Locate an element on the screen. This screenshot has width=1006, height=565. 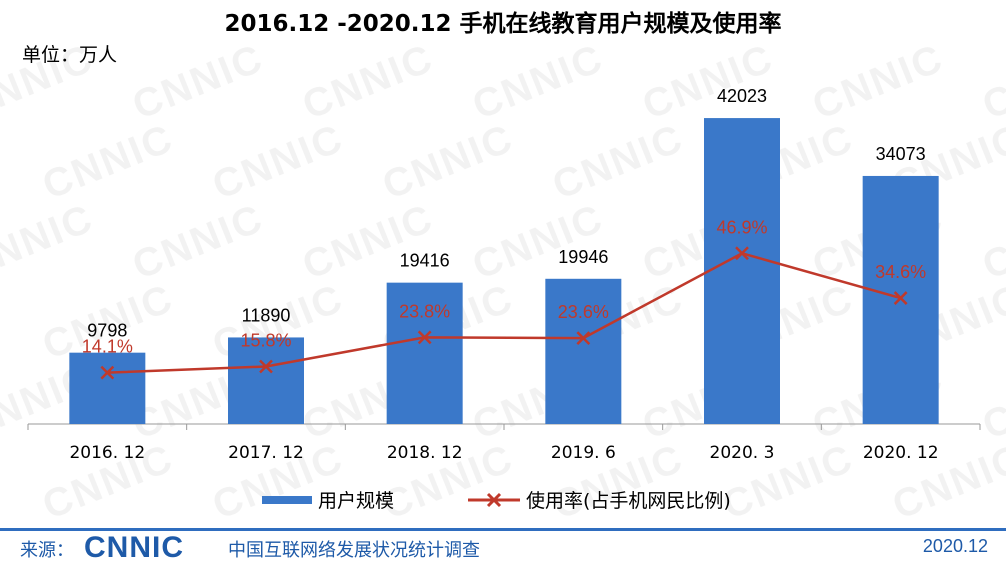
source-label: 来源： is located at coordinates (47, 550).